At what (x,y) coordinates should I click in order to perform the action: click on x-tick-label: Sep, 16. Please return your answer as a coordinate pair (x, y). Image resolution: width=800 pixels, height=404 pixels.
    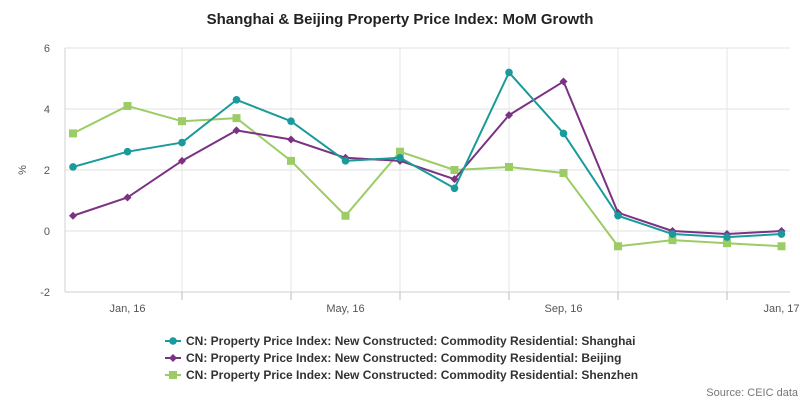
    Looking at the image, I should click on (564, 309).